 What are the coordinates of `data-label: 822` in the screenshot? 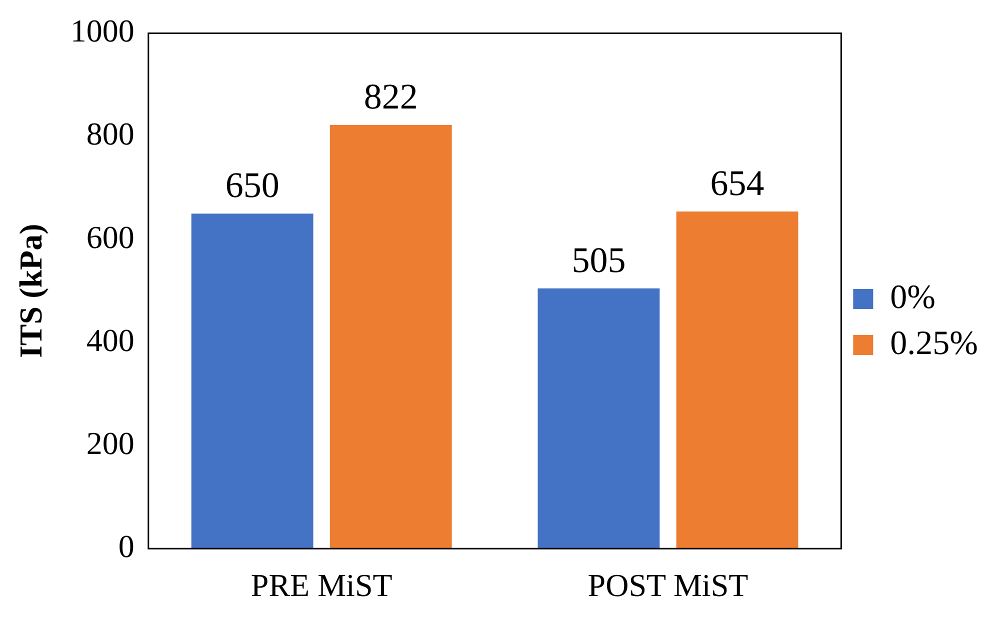 It's located at (391, 96).